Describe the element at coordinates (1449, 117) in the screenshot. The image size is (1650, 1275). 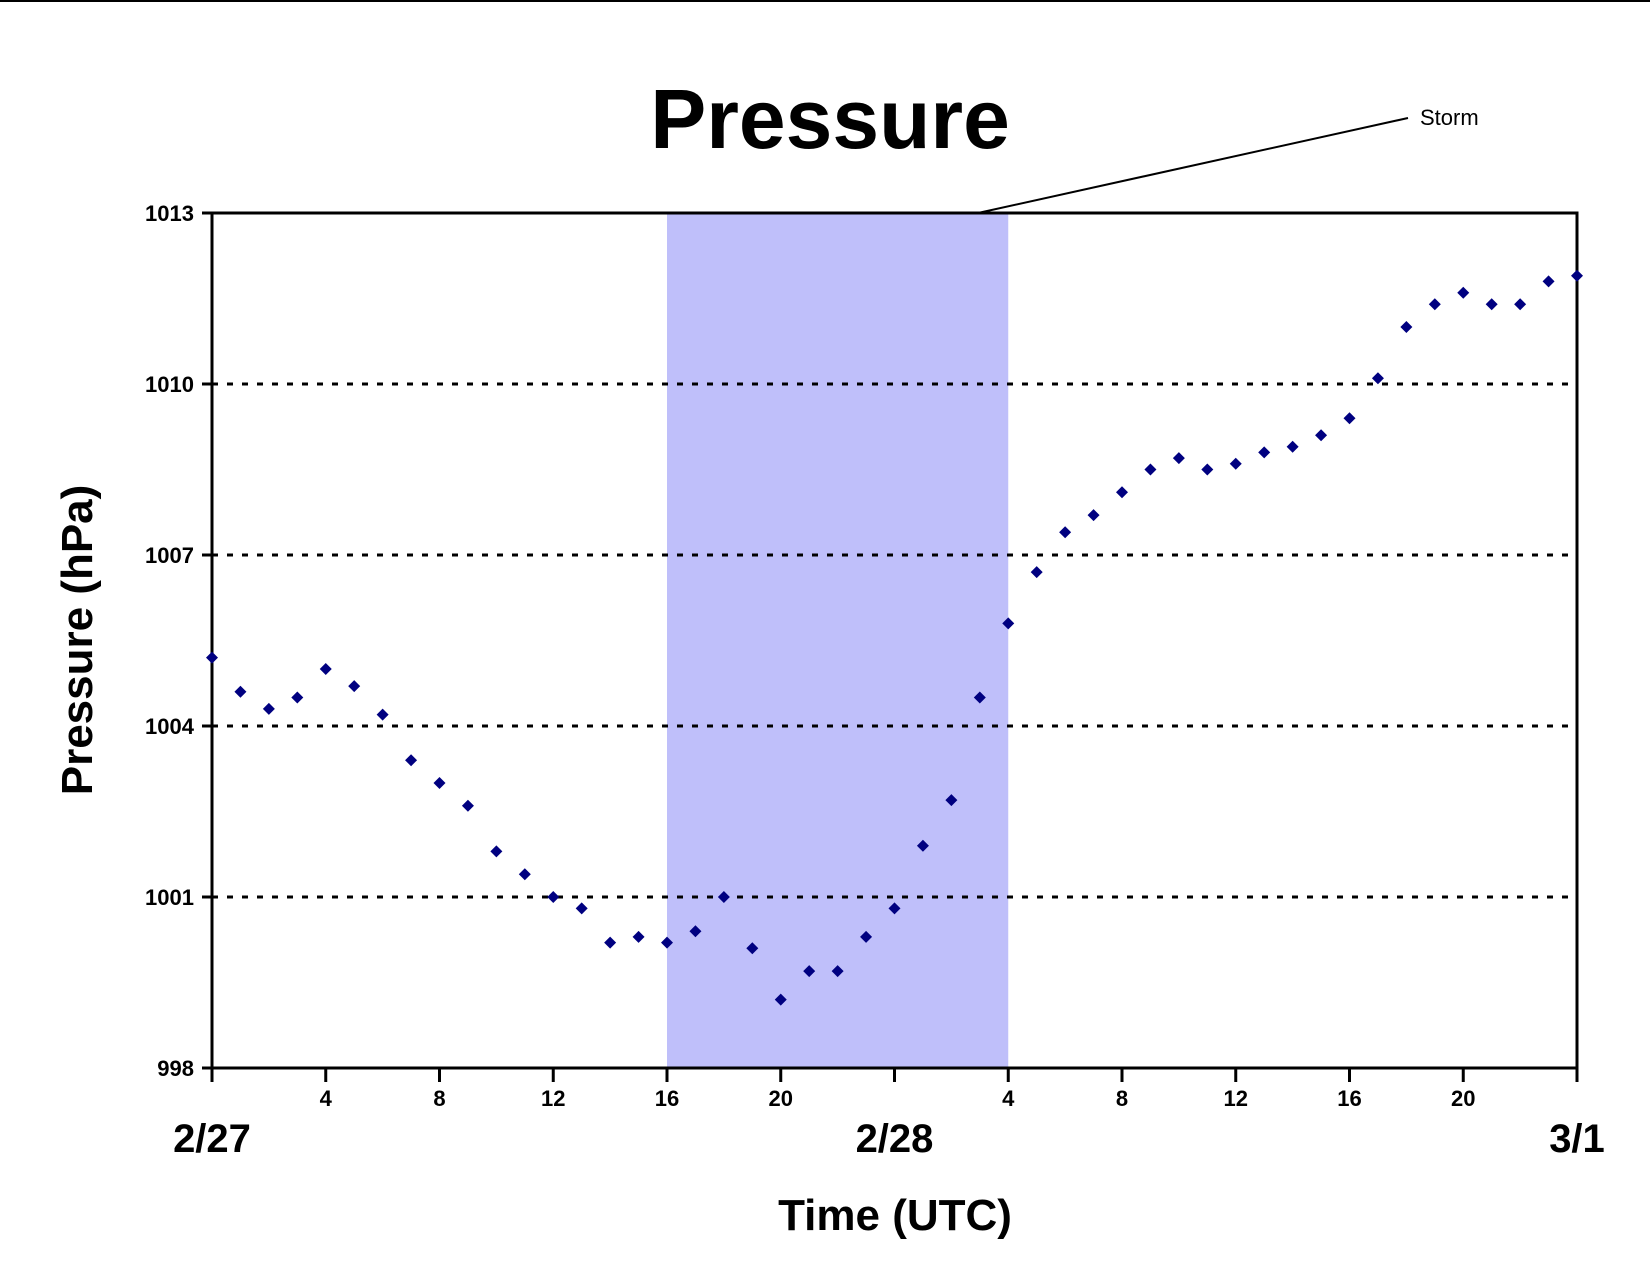
I see `storm-callout-label: Storm` at that location.